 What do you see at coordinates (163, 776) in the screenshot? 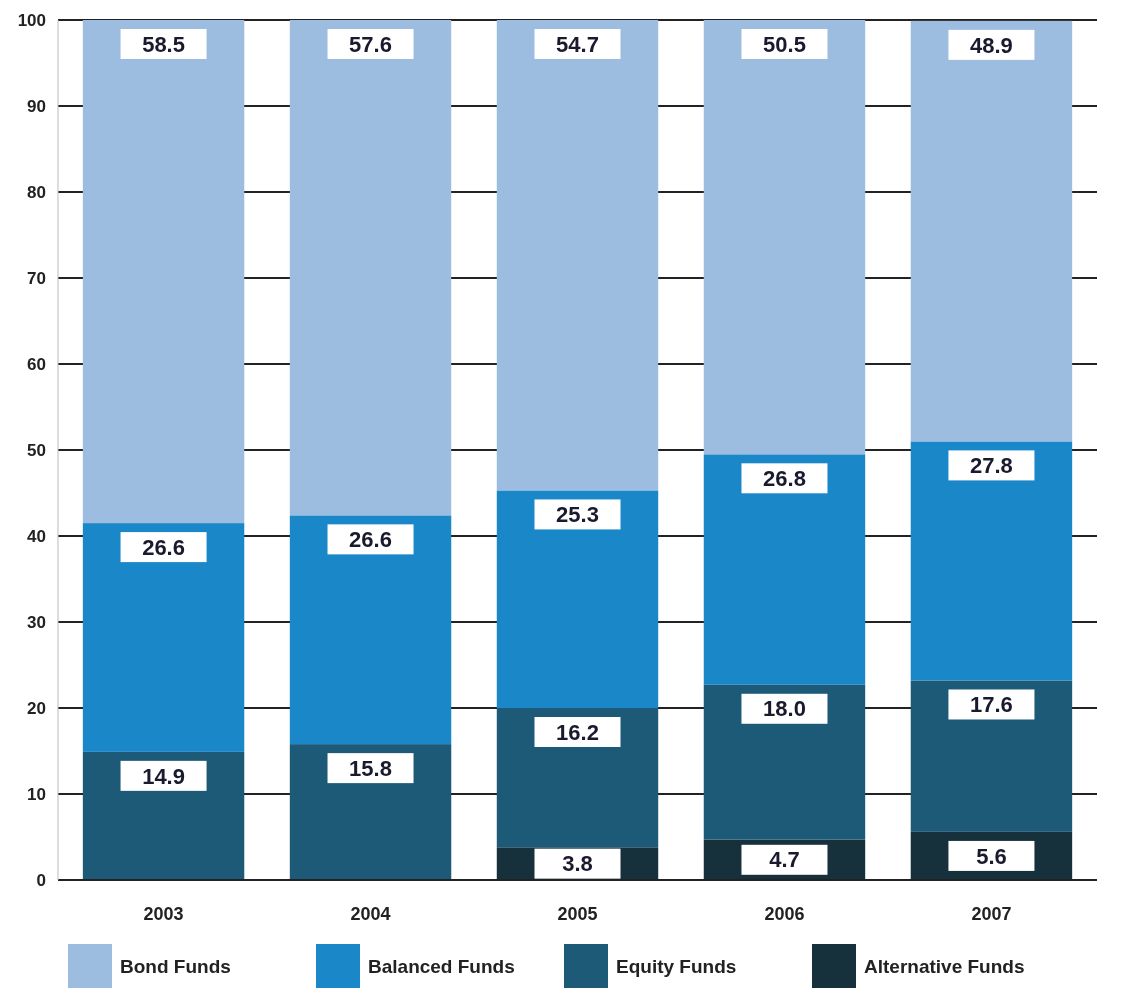
I see `data-label: 14.9` at bounding box center [163, 776].